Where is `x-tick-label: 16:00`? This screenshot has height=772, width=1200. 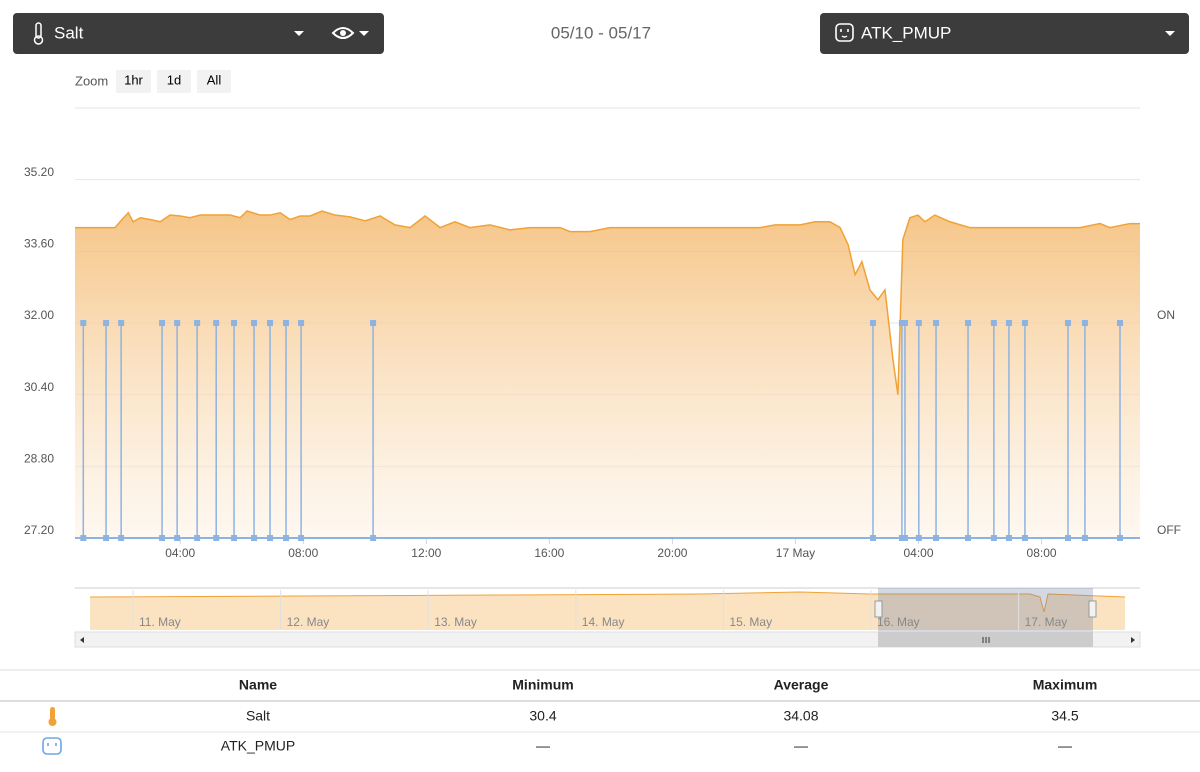 x-tick-label: 16:00 is located at coordinates (549, 553).